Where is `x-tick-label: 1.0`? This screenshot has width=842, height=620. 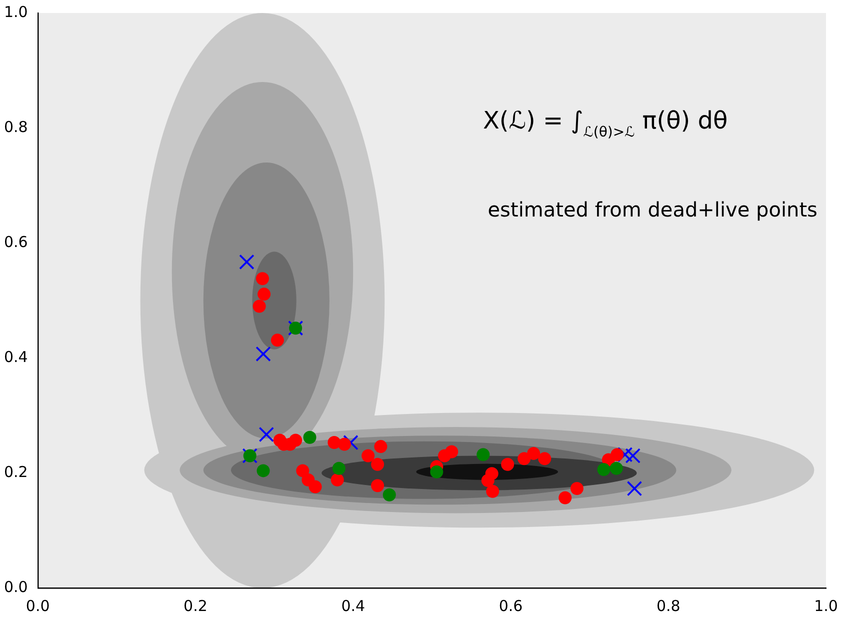 x-tick-label: 1.0 is located at coordinates (826, 605).